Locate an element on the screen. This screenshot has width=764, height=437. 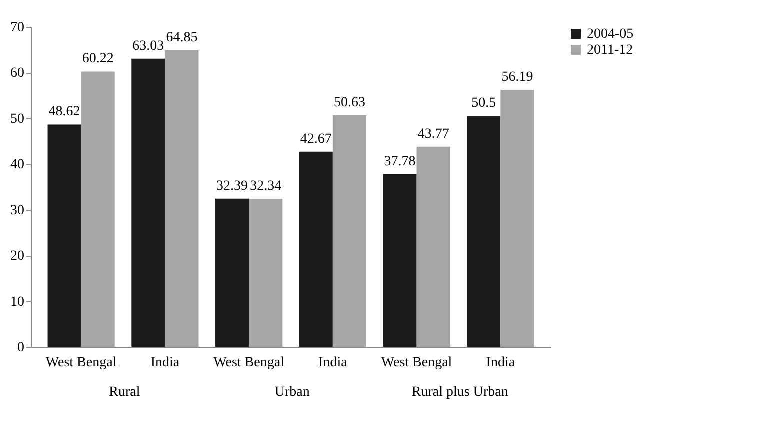
data-label: 32.34 is located at coordinates (266, 186).